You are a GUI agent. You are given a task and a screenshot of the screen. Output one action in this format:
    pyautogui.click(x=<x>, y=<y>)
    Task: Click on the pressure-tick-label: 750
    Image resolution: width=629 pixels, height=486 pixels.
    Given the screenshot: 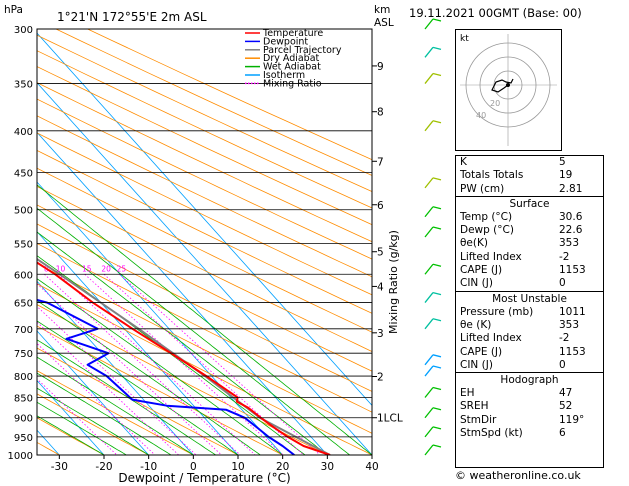 What is the action you would take?
    pyautogui.click(x=23, y=354)
    